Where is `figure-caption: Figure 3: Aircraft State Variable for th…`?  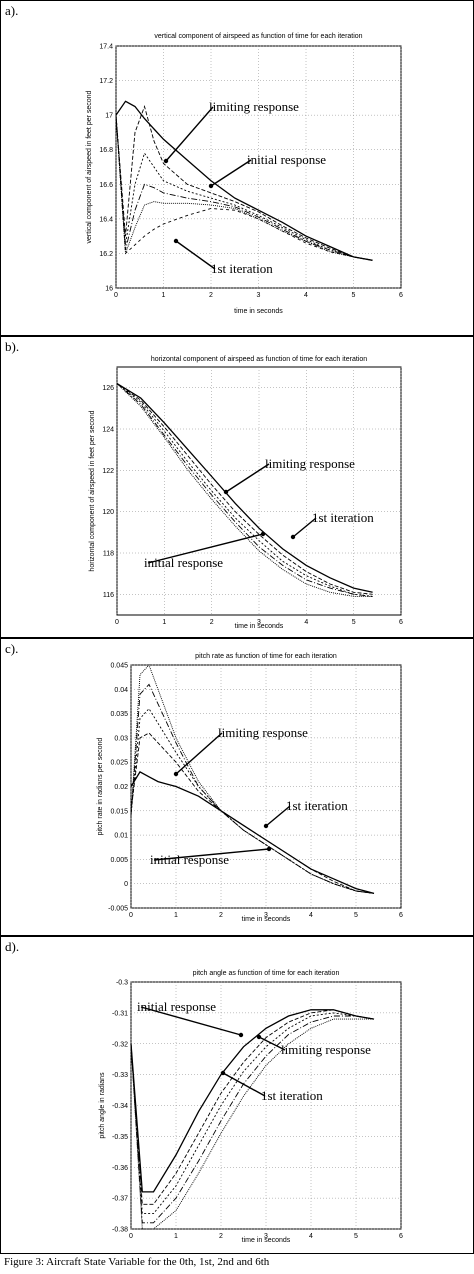 figure-caption: Figure 3: Aircraft State Variable for th… is located at coordinates (137, 1262).